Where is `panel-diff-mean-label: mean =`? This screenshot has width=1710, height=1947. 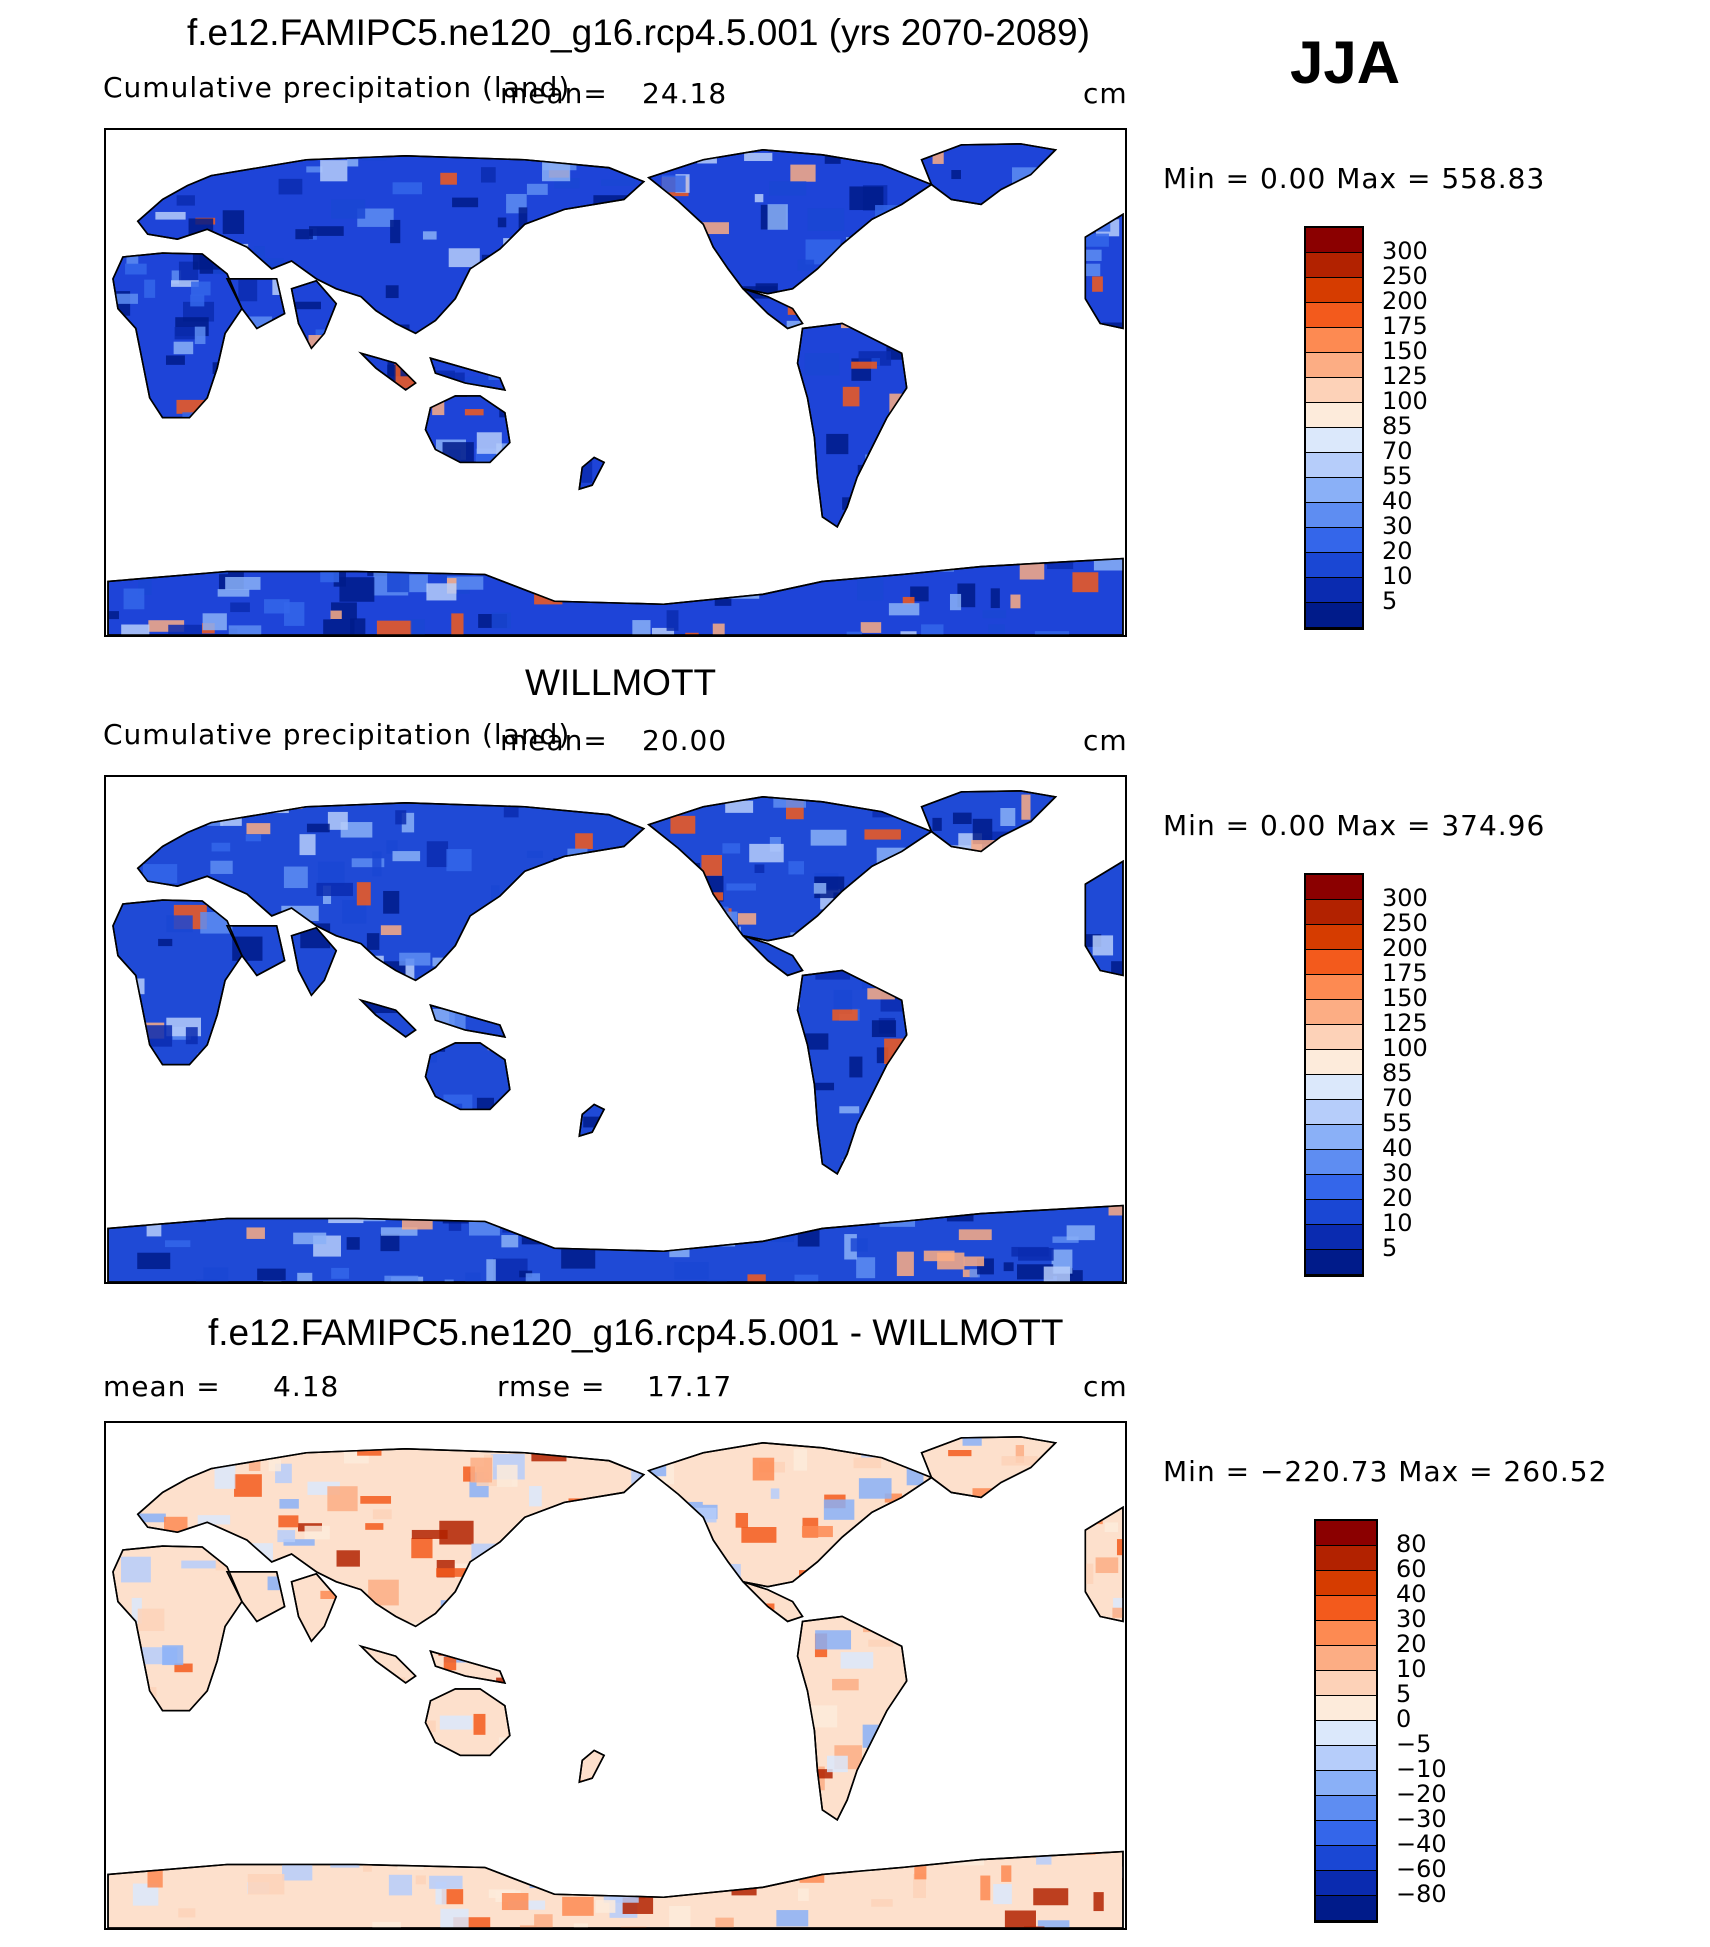
panel-diff-mean-label: mean = is located at coordinates (162, 1386).